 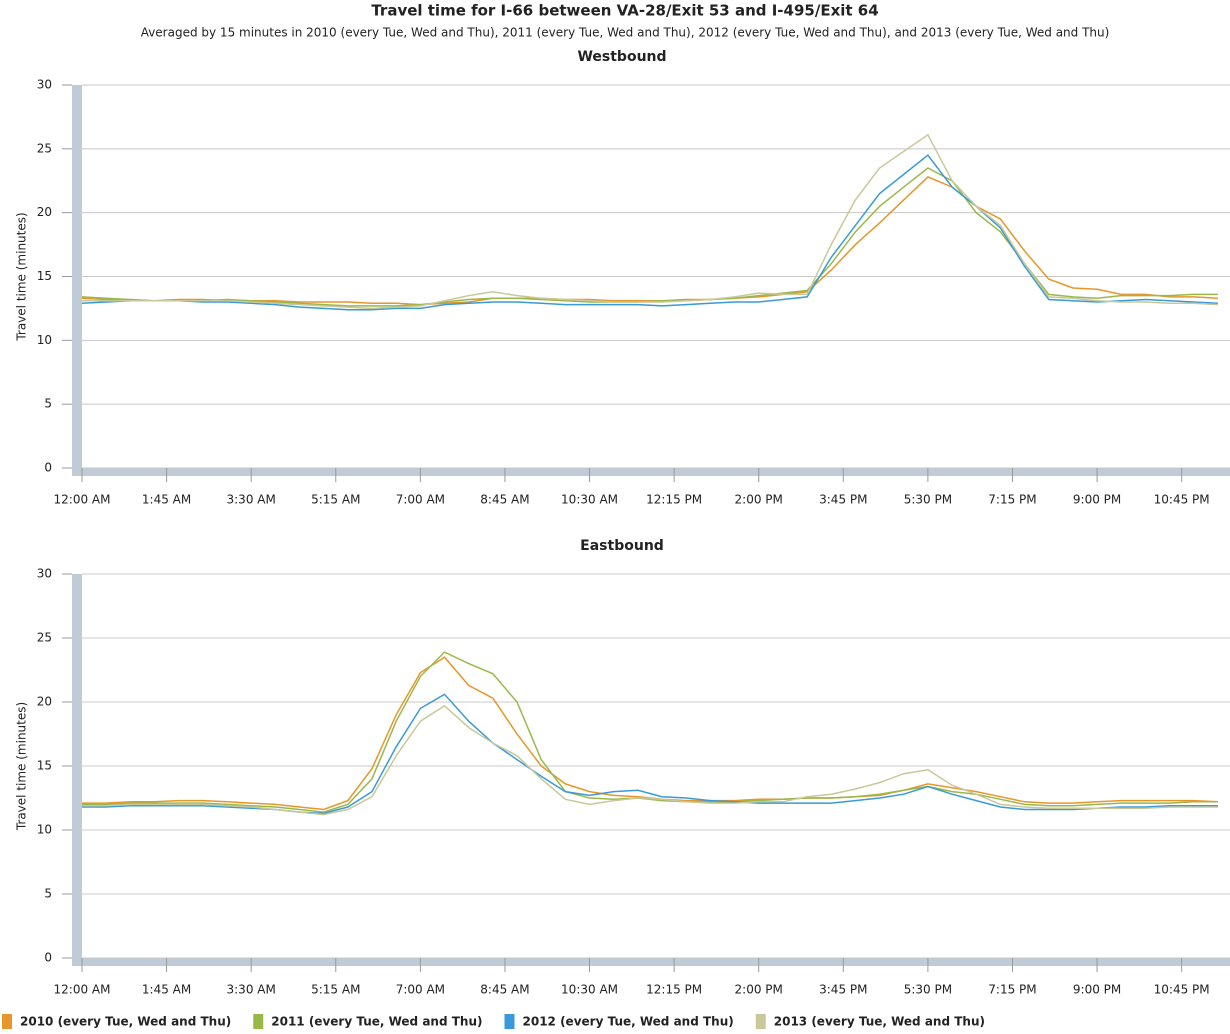 What do you see at coordinates (628, 1022) in the screenshot?
I see `legend-label: 2012 (every Tue, Wed and Thu)` at bounding box center [628, 1022].